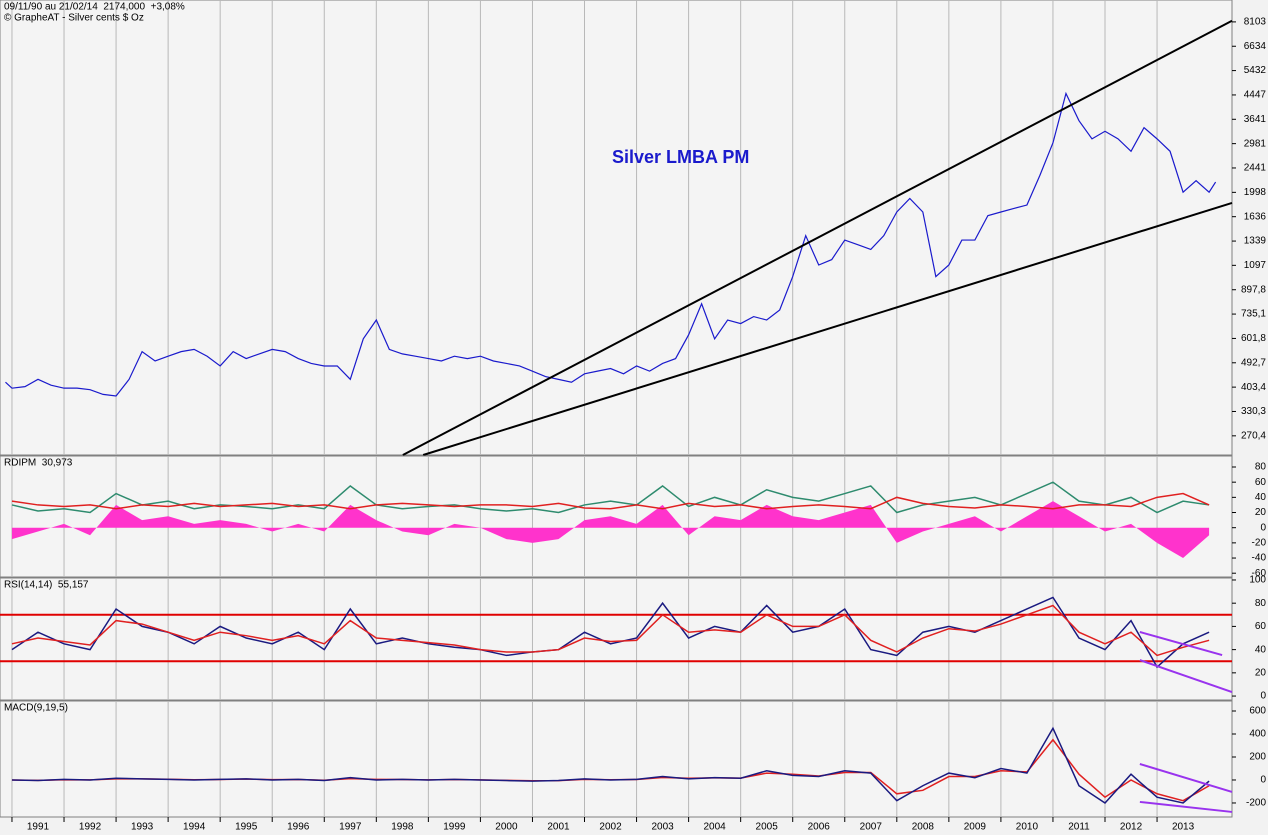 This screenshot has height=835, width=1268. I want to click on y-tick-label: -20, so click(1259, 543).